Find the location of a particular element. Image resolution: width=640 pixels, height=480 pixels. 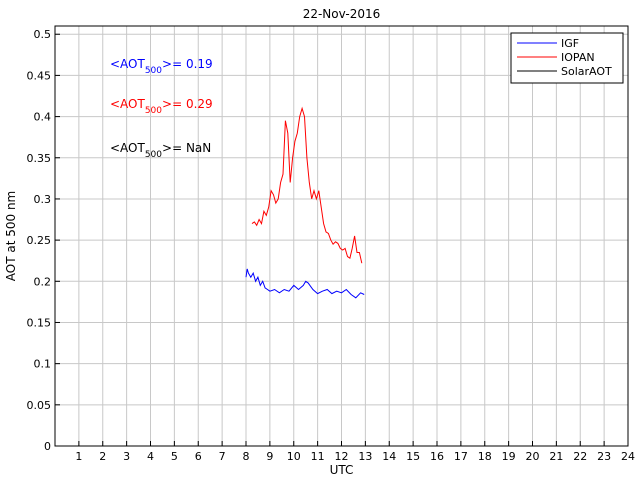

x-tick-label: 18 is located at coordinates (485, 456).